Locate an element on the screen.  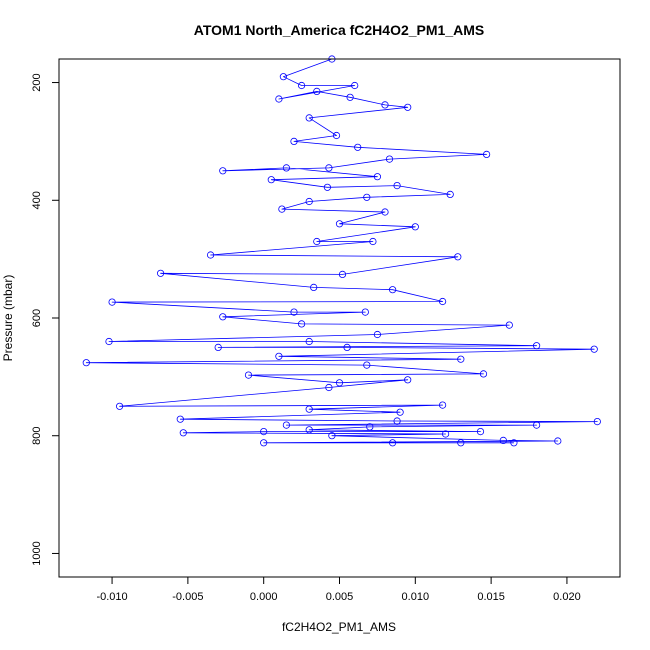
x-axis-label: fC2H4O2_PM1_AMS is located at coordinates (339, 627).